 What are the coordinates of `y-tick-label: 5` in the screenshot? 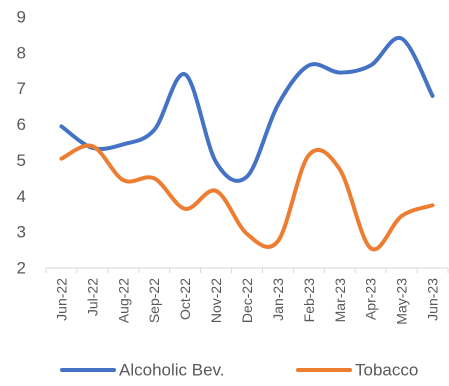 It's located at (21, 160).